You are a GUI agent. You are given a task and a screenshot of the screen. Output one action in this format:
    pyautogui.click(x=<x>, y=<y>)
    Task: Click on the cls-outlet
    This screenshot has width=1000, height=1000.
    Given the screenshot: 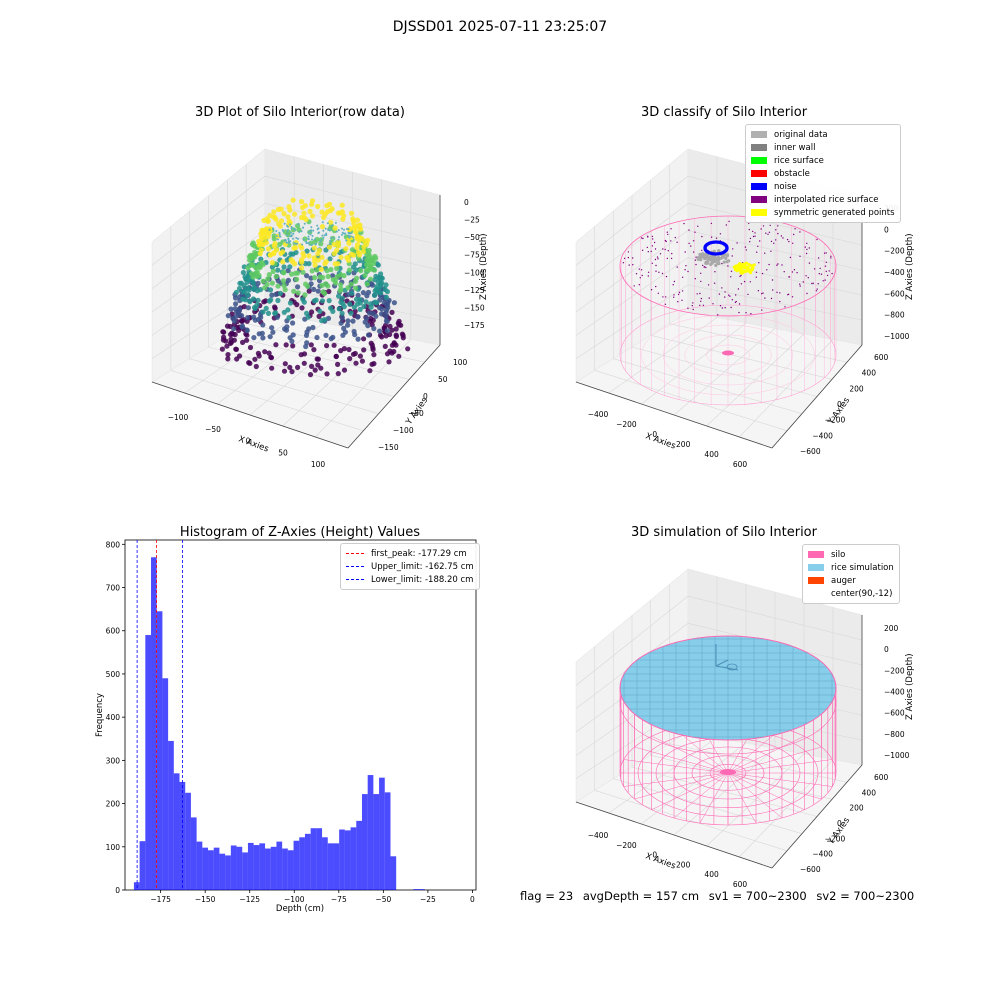 What is the action you would take?
    pyautogui.click(x=728, y=353)
    